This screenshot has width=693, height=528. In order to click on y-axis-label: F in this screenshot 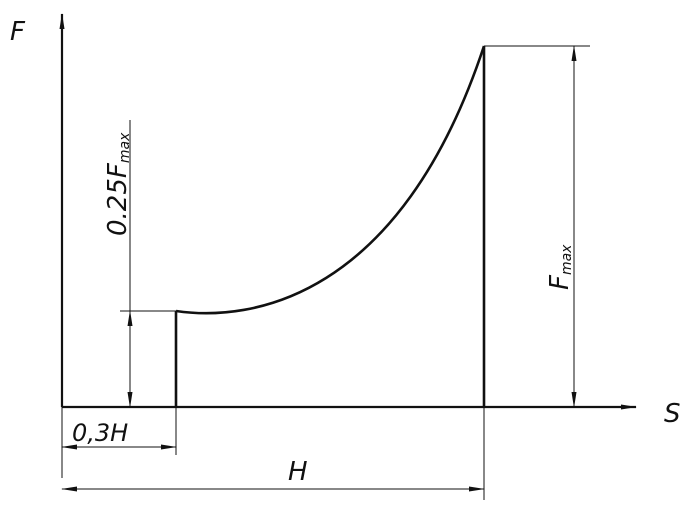, I will do `click(18, 32)`.